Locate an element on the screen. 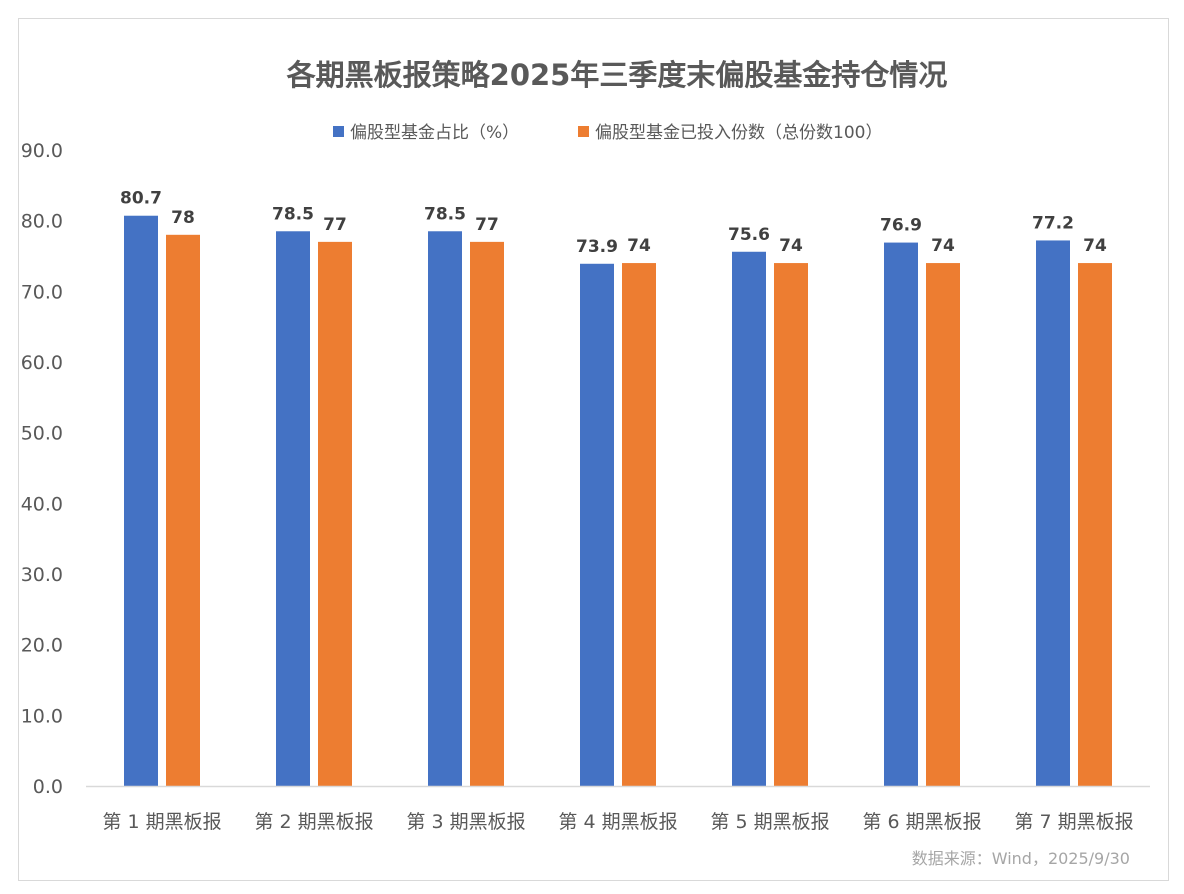  data-label: 73.9 is located at coordinates (597, 247).